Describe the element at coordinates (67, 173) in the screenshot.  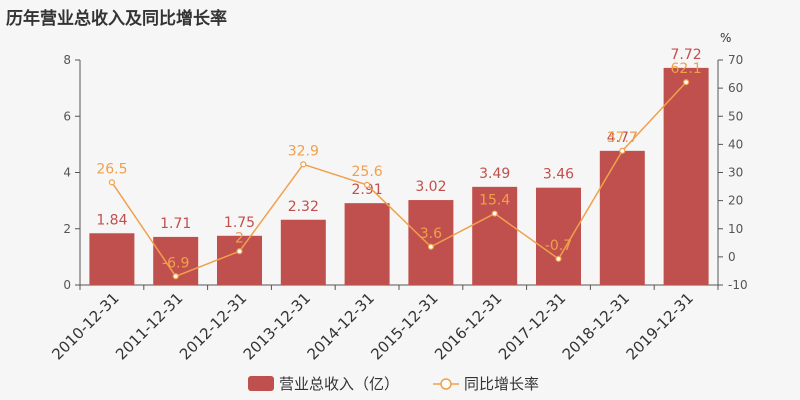
I see `y-left-tick-label: 4` at that location.